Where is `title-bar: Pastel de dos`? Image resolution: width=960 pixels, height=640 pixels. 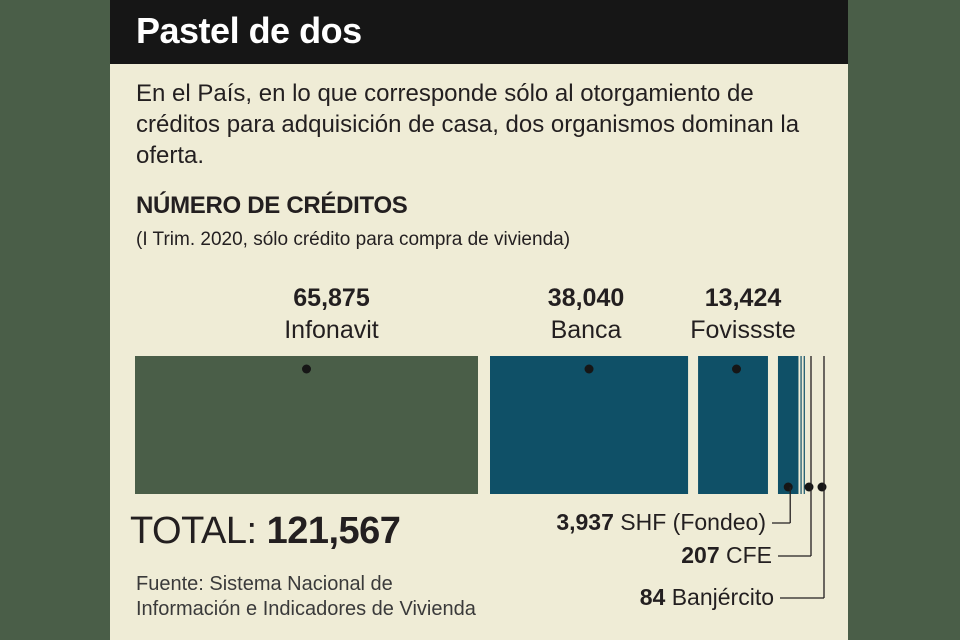
title-bar: Pastel de dos is located at coordinates (479, 32).